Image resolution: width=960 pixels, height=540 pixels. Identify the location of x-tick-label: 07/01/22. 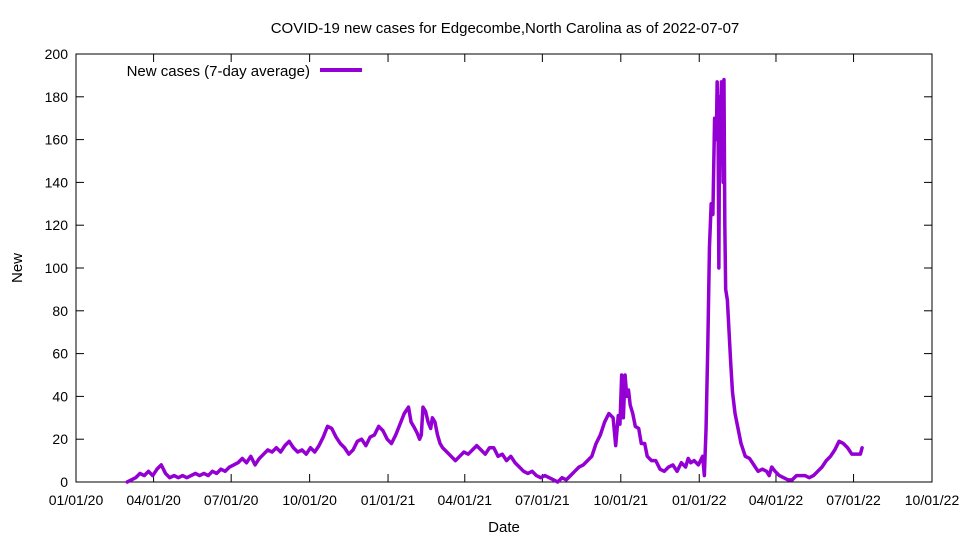
(853, 500).